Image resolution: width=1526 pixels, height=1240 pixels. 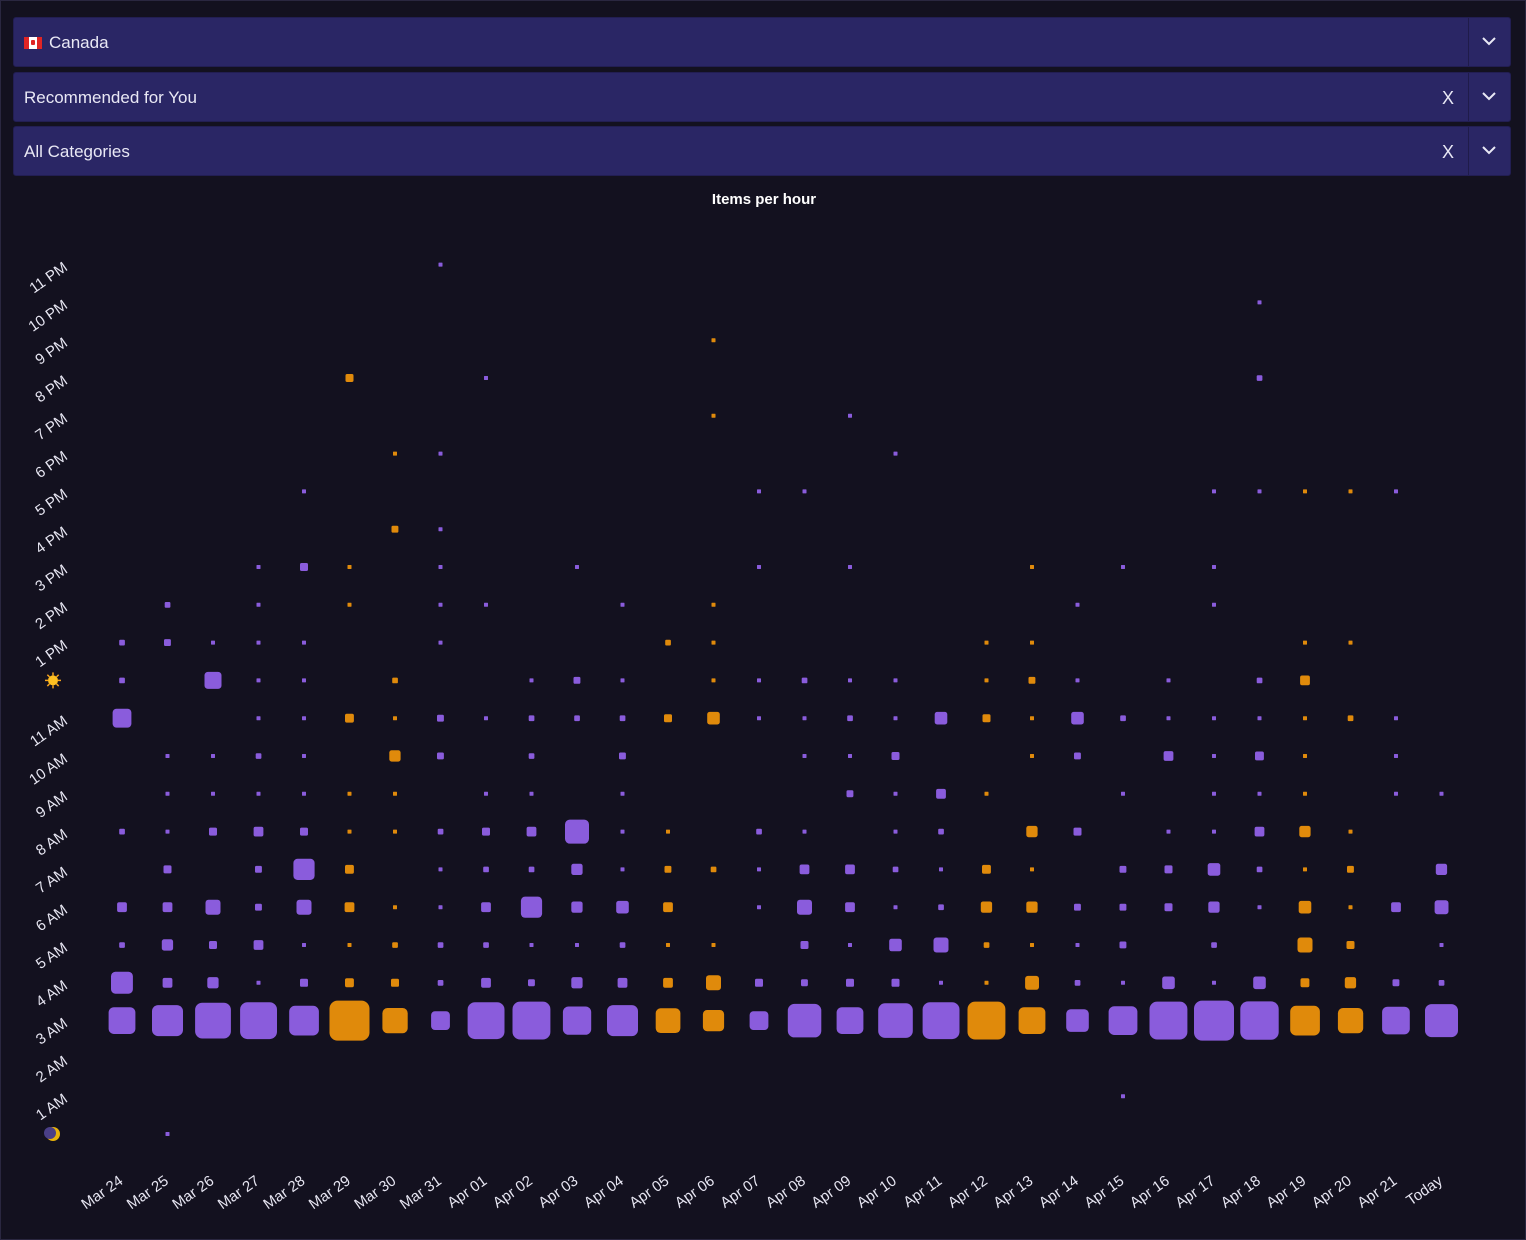 I want to click on marker-apr-16-6-am, so click(x=1168, y=907).